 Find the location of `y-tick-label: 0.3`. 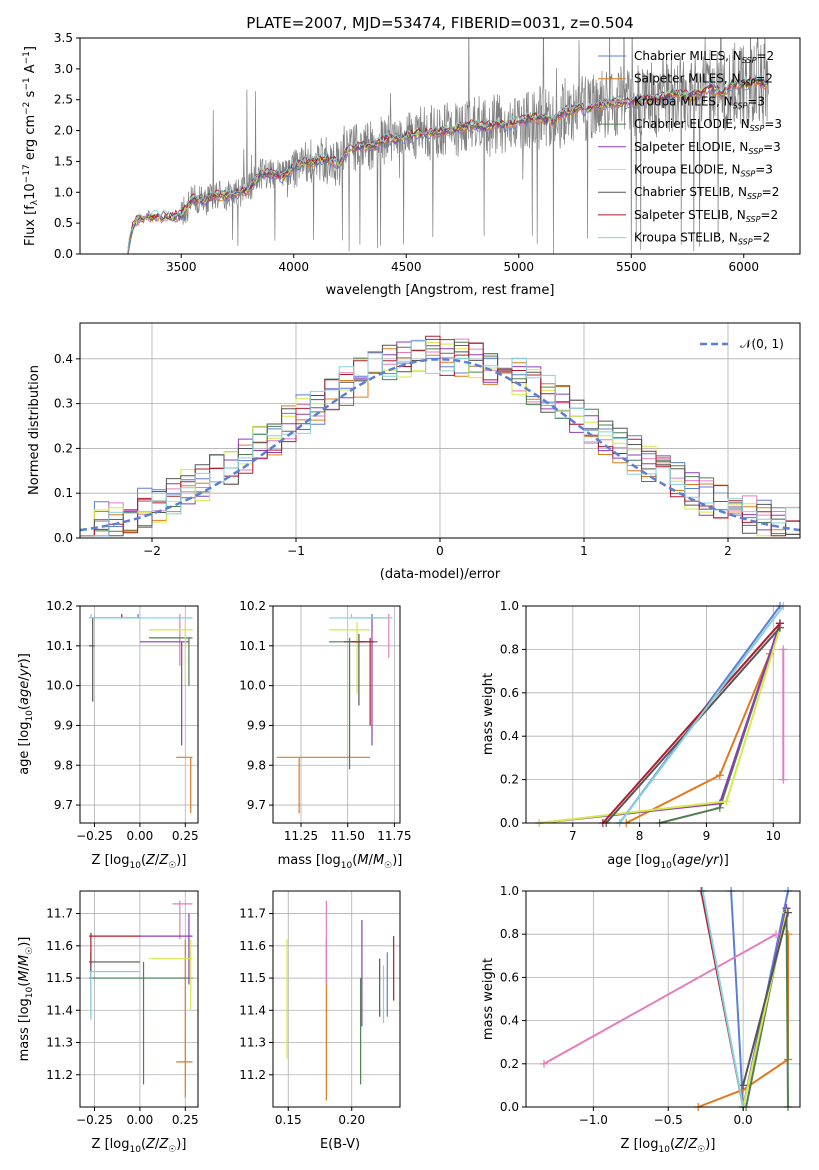

y-tick-label: 0.3 is located at coordinates (63, 404).